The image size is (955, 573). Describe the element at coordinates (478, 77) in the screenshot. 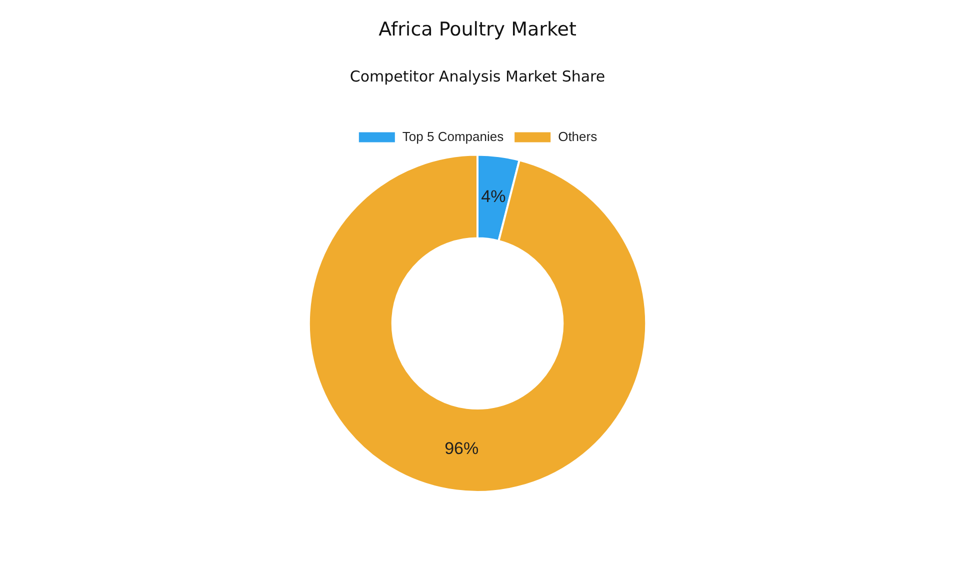

I see `chart-subtitle: Competitor Analysis Market Share` at that location.